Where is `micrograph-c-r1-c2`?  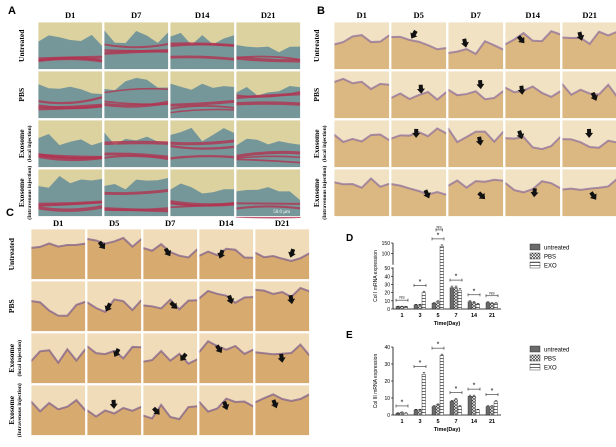
micrograph-c-r1-c2 is located at coordinates (170, 306).